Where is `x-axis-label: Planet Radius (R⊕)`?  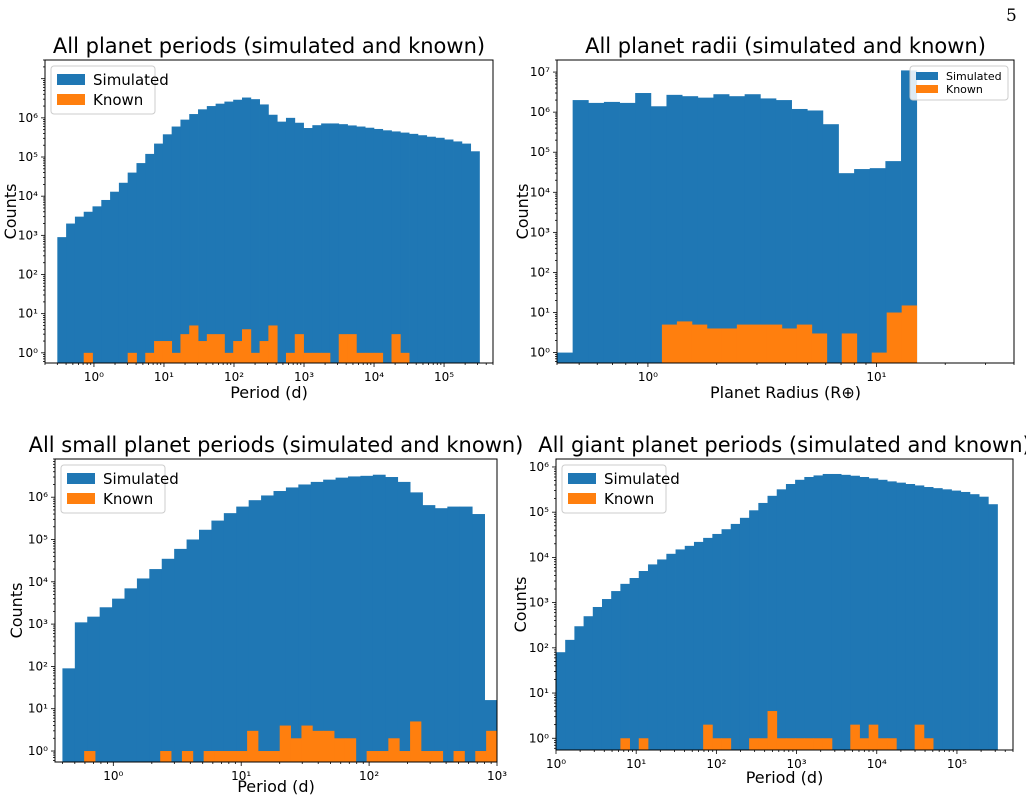 x-axis-label: Planet Radius (R⊕) is located at coordinates (785, 392).